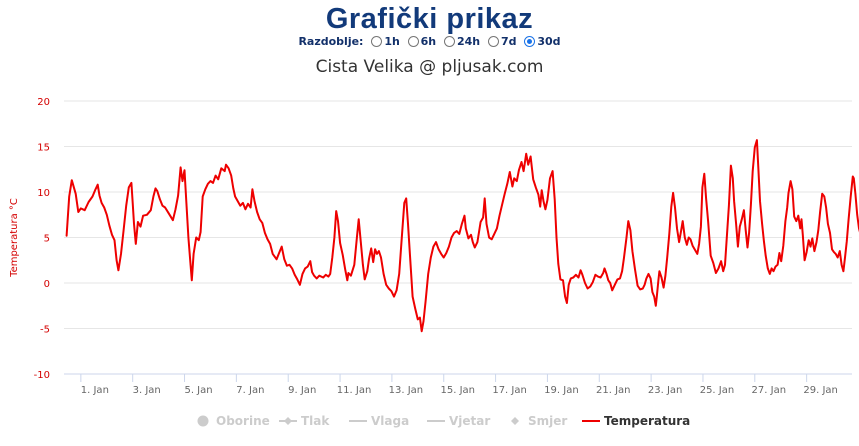  What do you see at coordinates (509, 390) in the screenshot?
I see `x-tick-label: 17. Jan` at bounding box center [509, 390].